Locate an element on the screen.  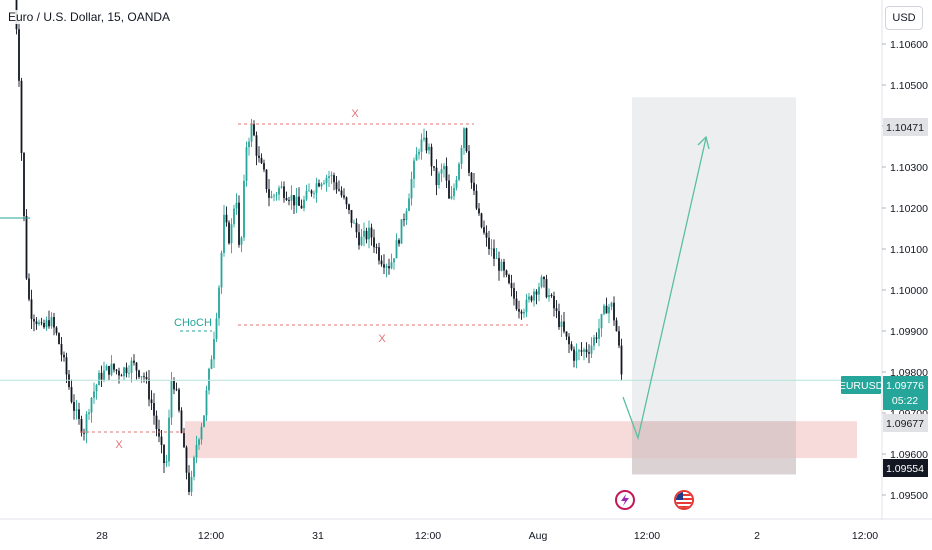
x-axis-ticks: 28 12:00 31 12:00 Aug 12:00 2 12:00 is located at coordinates (487, 536).